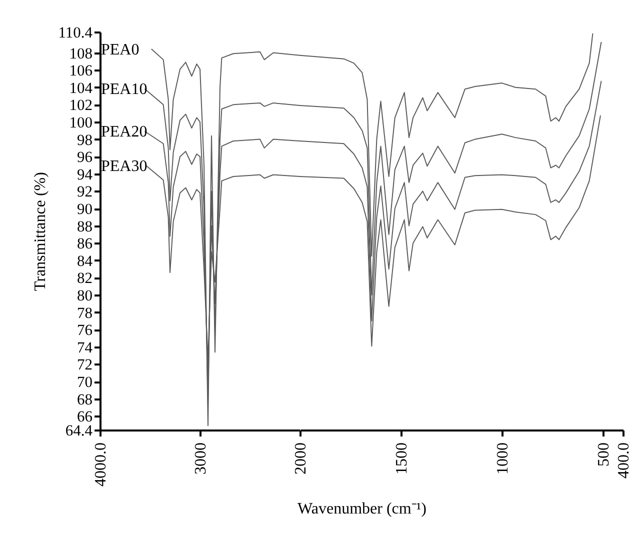  Describe the element at coordinates (101, 464) in the screenshot. I see `x-tick-label: 4000.0` at that location.